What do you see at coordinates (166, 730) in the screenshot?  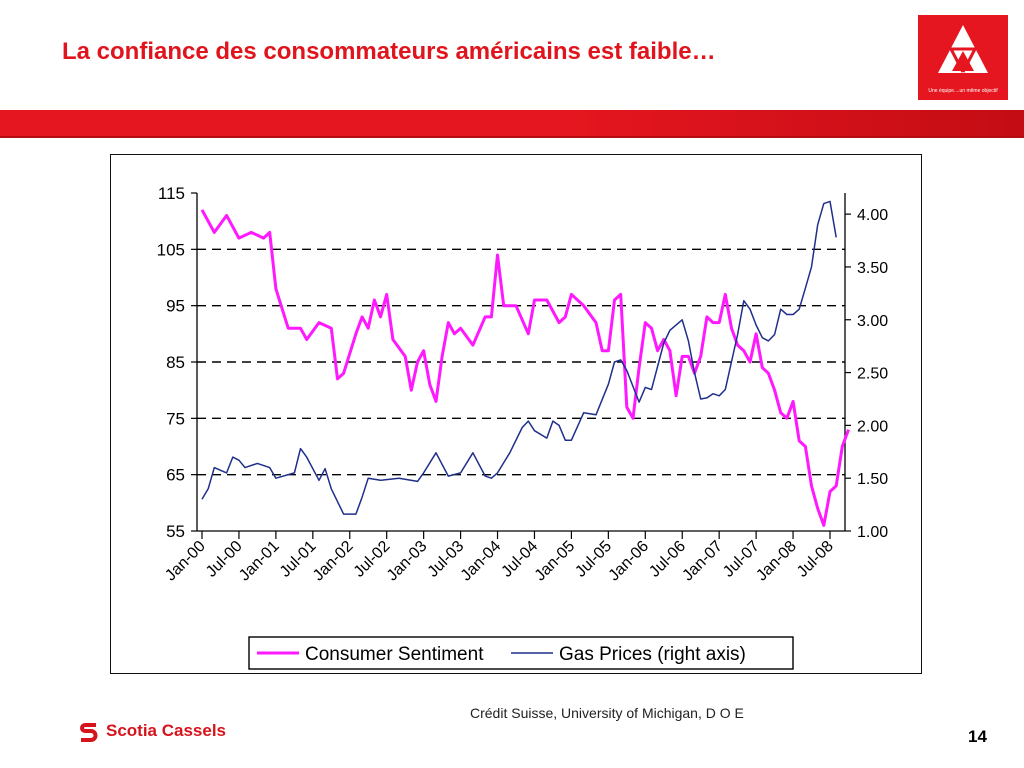 I see `brand-name: Scotia Cassels` at bounding box center [166, 730].